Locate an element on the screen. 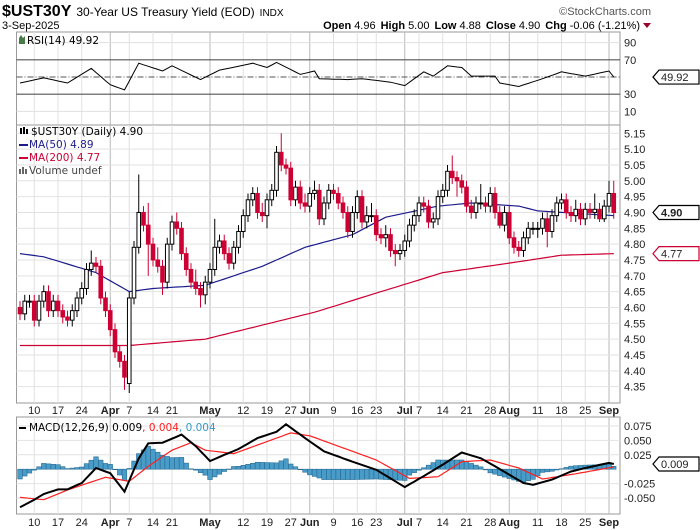  date-tick-label: 11 is located at coordinates (537, 411).